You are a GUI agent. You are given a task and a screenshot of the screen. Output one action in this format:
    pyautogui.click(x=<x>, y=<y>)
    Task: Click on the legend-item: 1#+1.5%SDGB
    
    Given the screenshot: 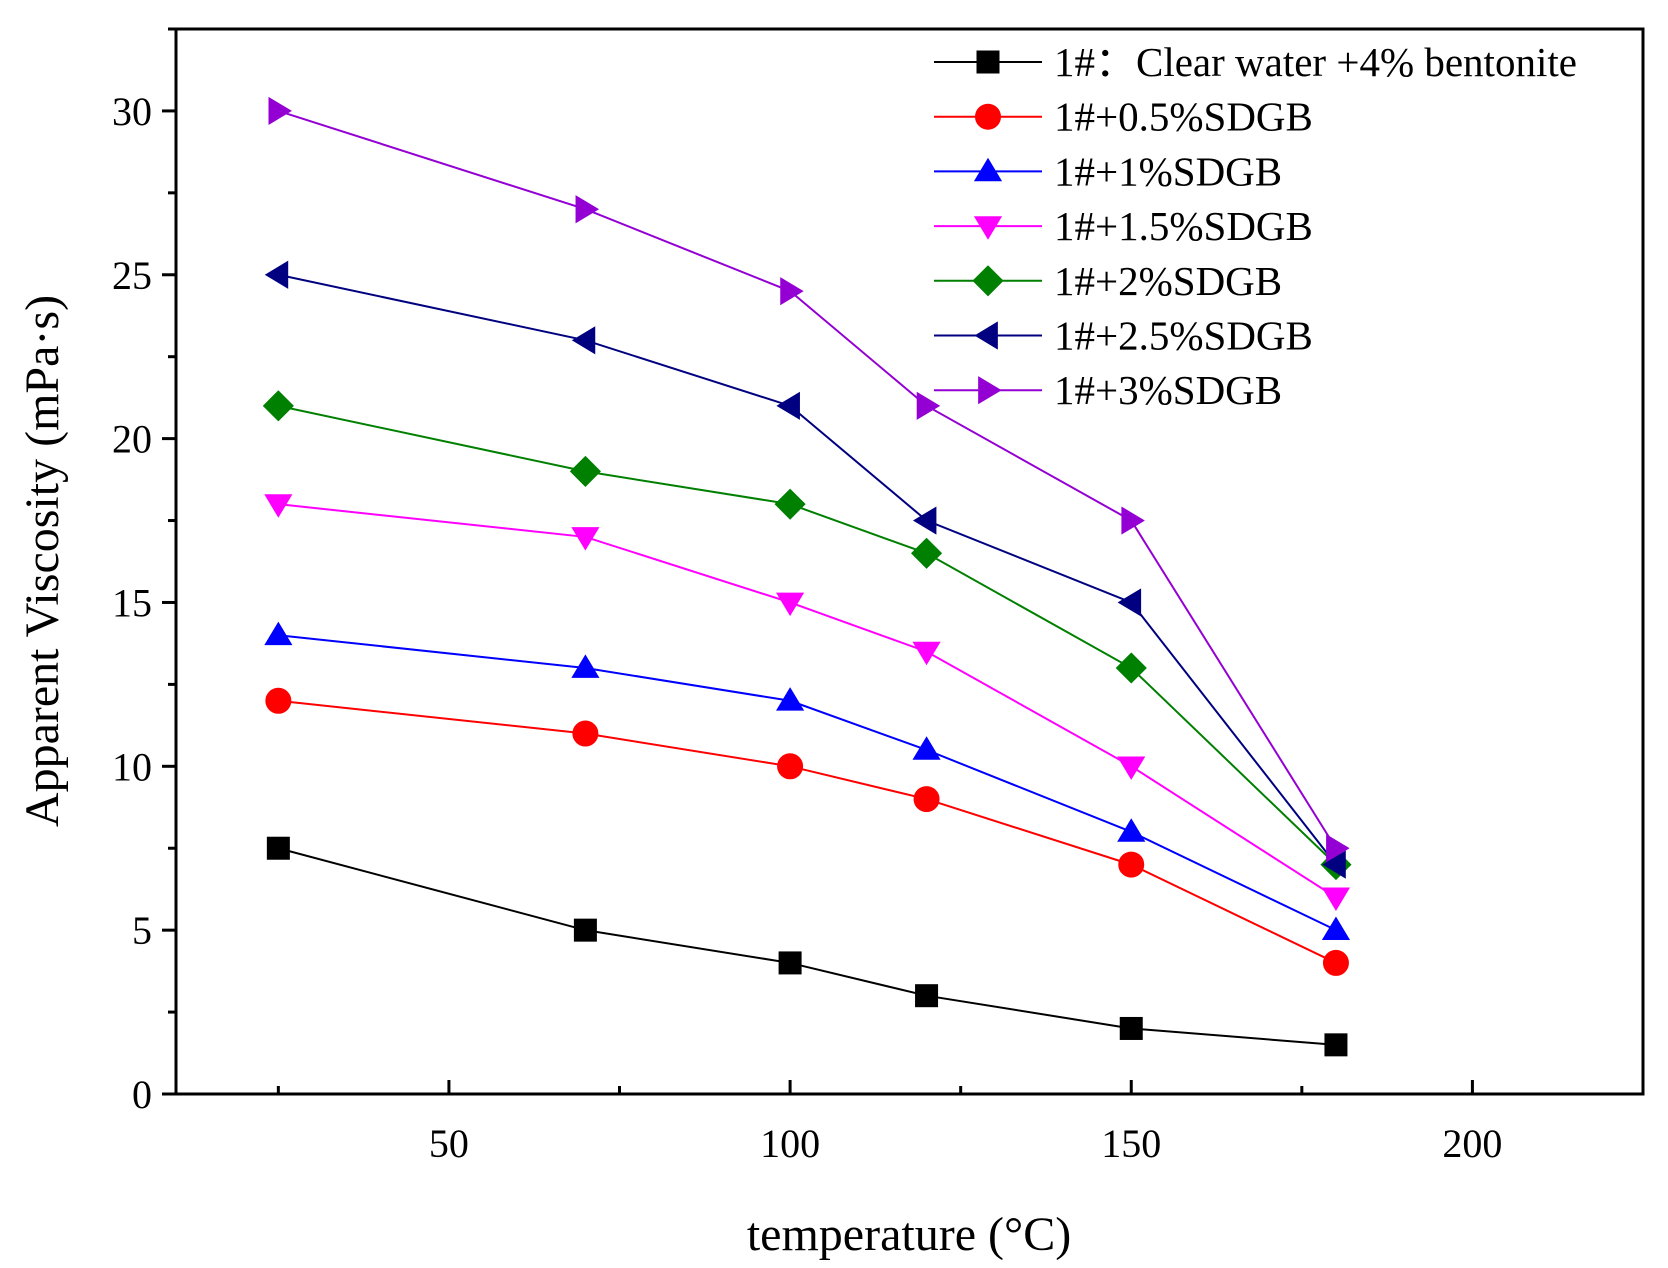 What is the action you would take?
    pyautogui.click(x=1123, y=226)
    